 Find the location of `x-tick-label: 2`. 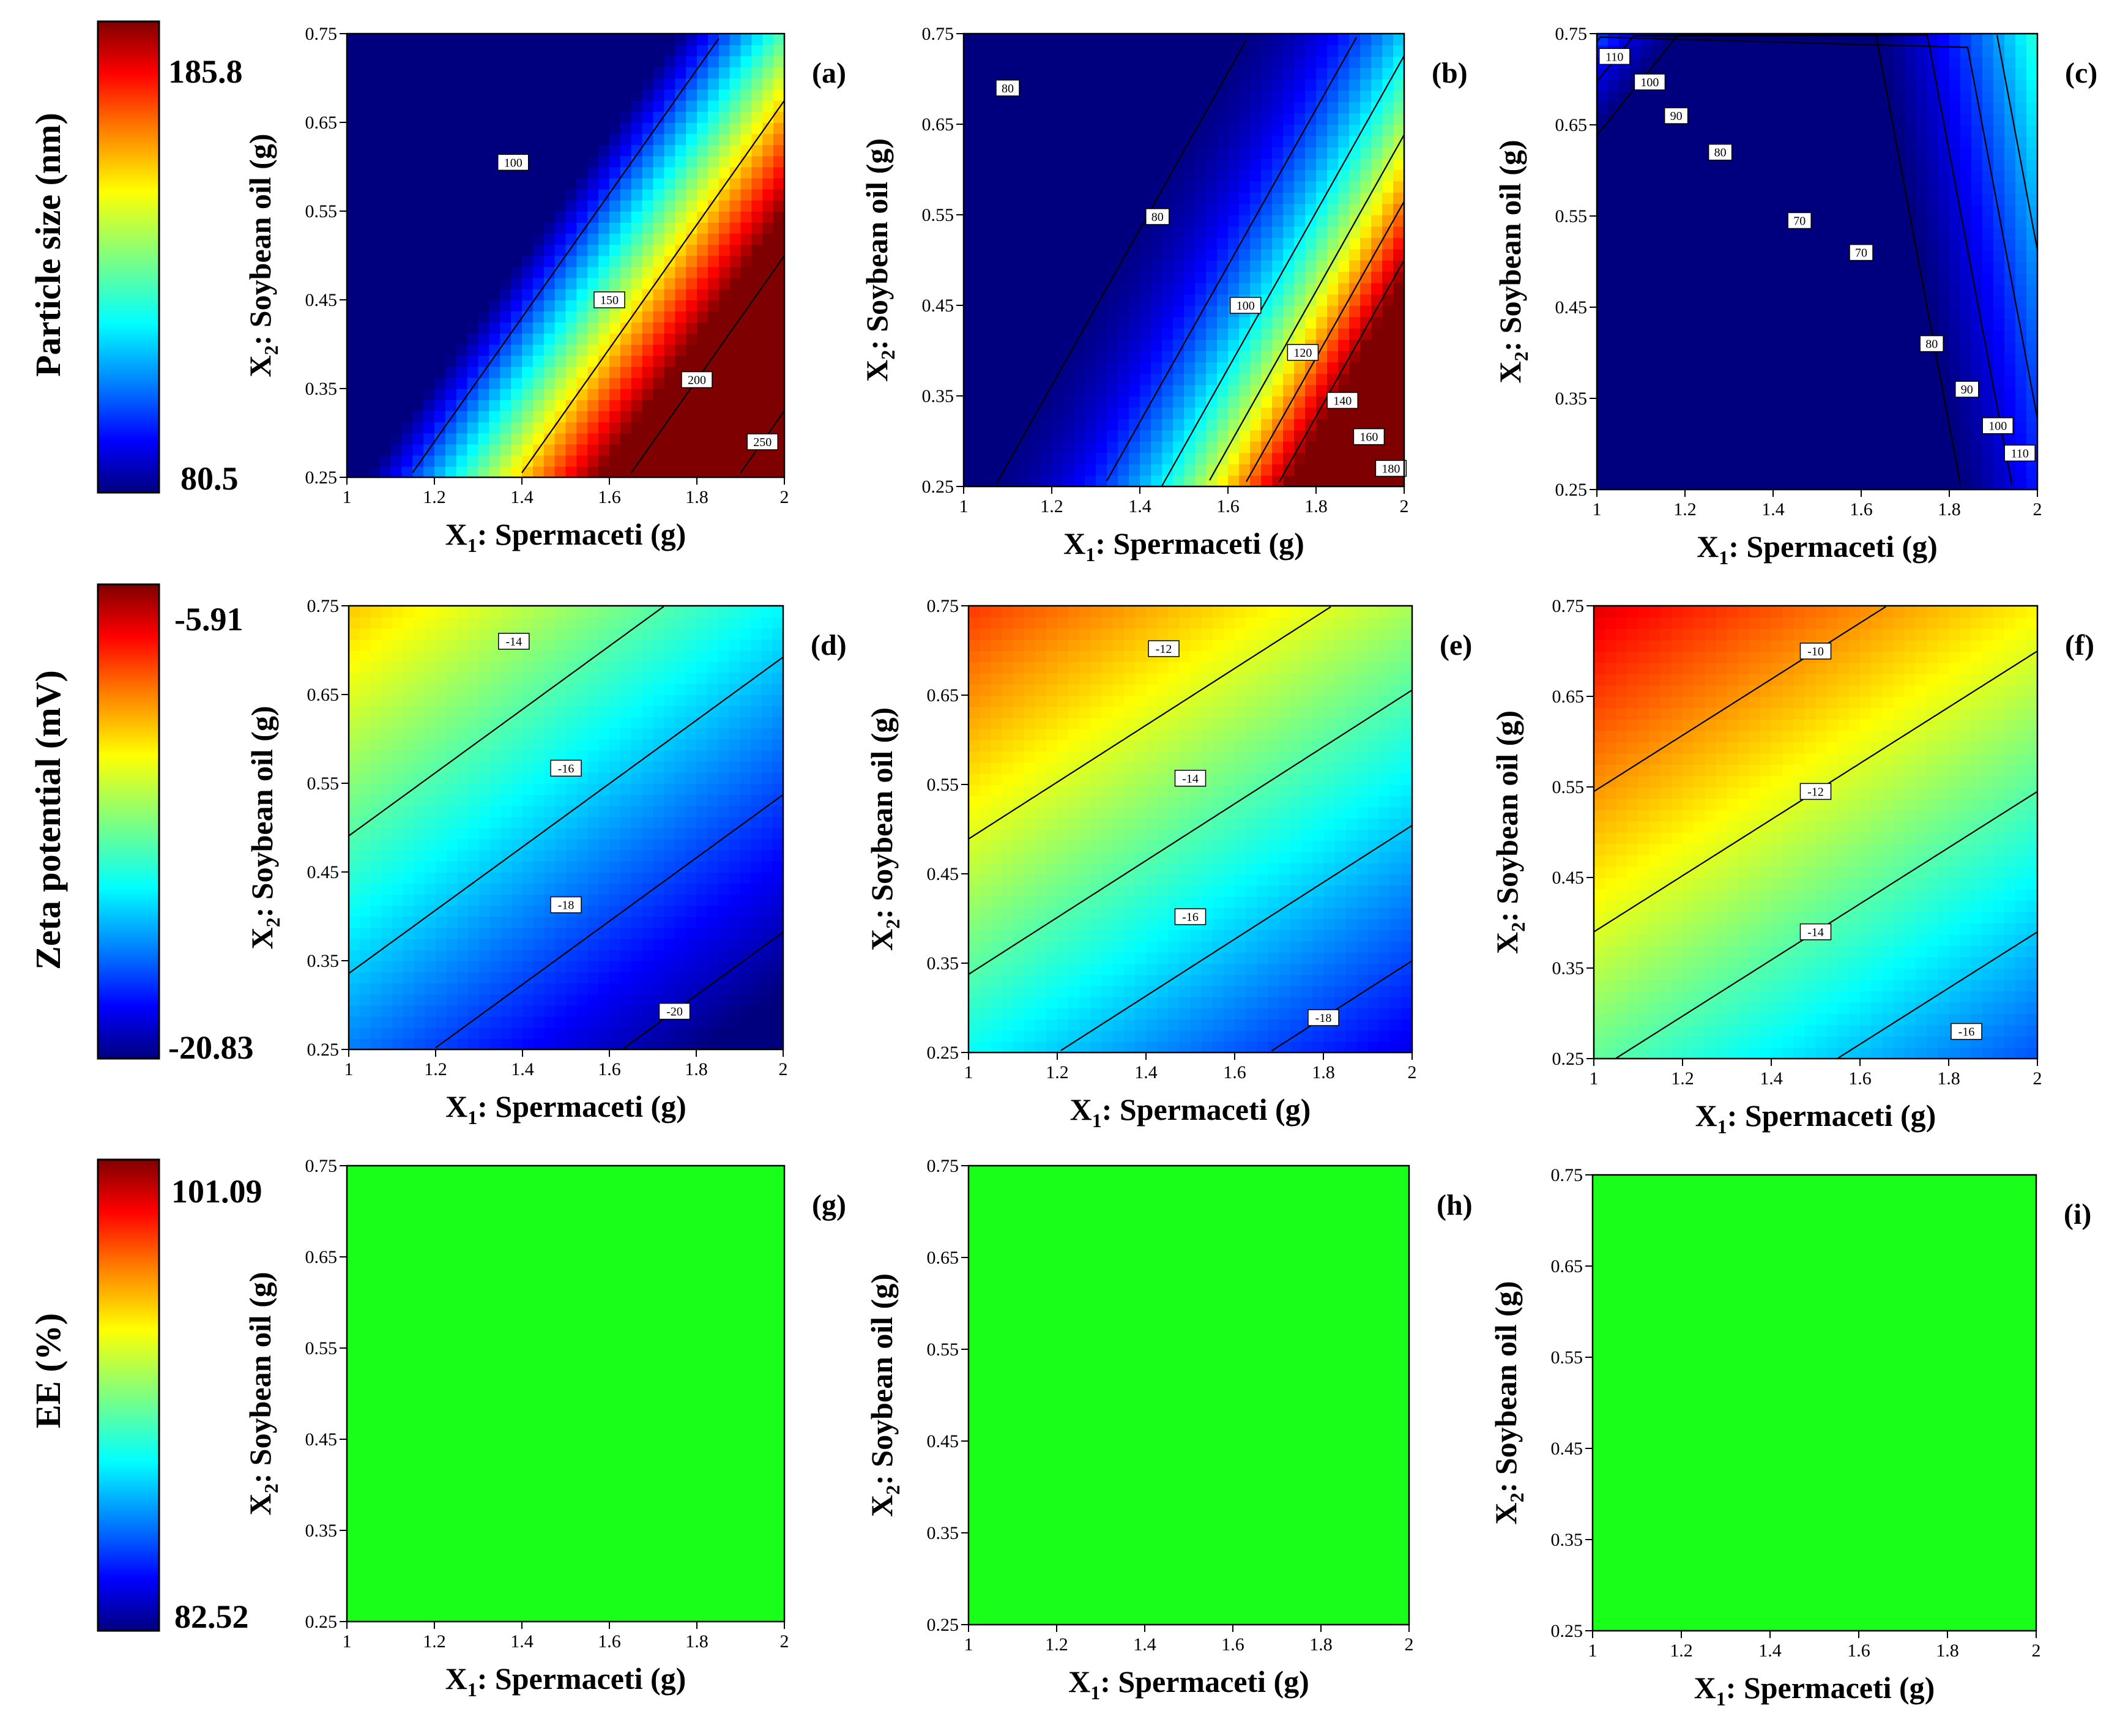

x-tick-label: 2 is located at coordinates (2038, 509).